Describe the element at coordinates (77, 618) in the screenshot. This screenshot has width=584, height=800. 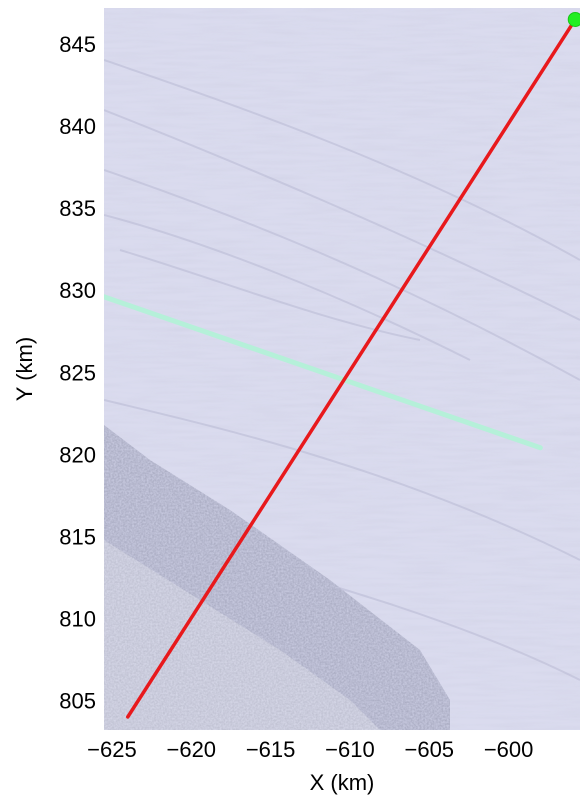
I see `y-tick-label: 810` at that location.